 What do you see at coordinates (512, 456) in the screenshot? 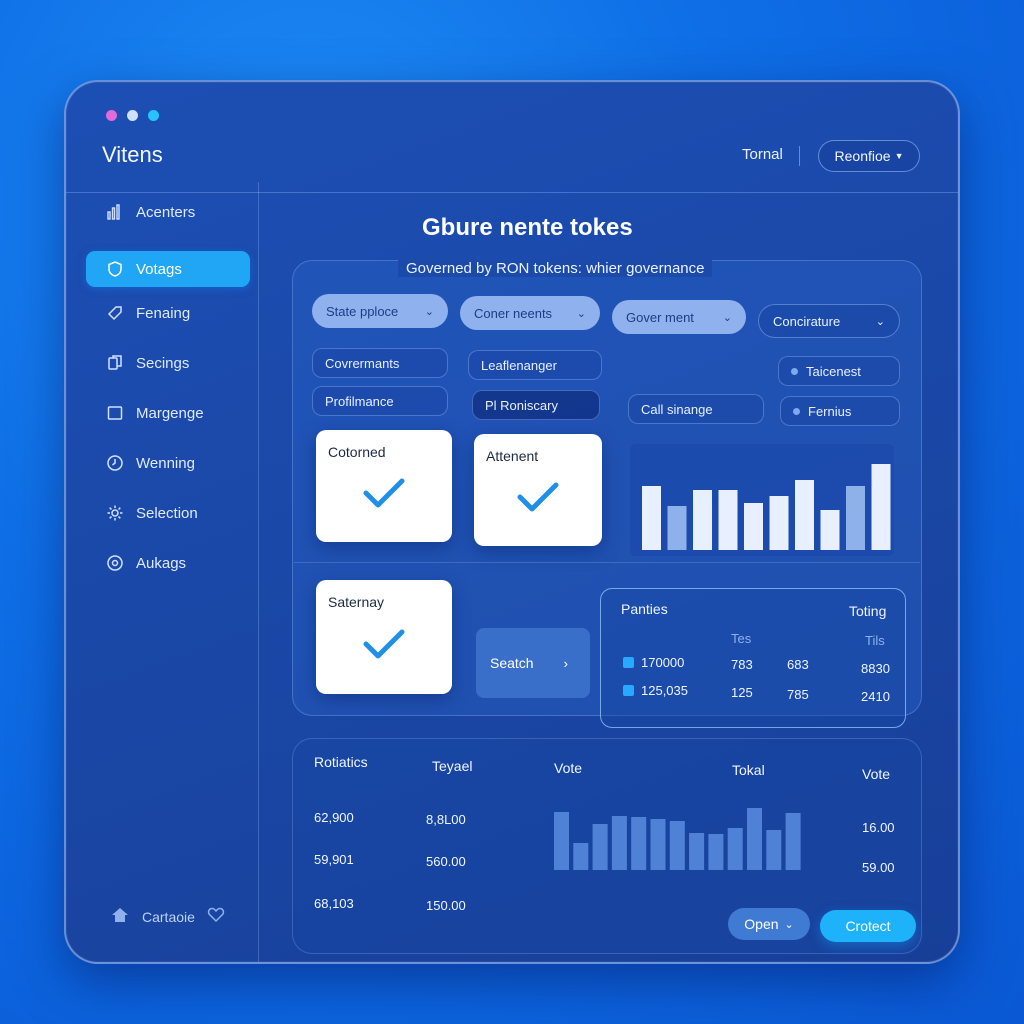
I see `card-label: Attenent` at bounding box center [512, 456].